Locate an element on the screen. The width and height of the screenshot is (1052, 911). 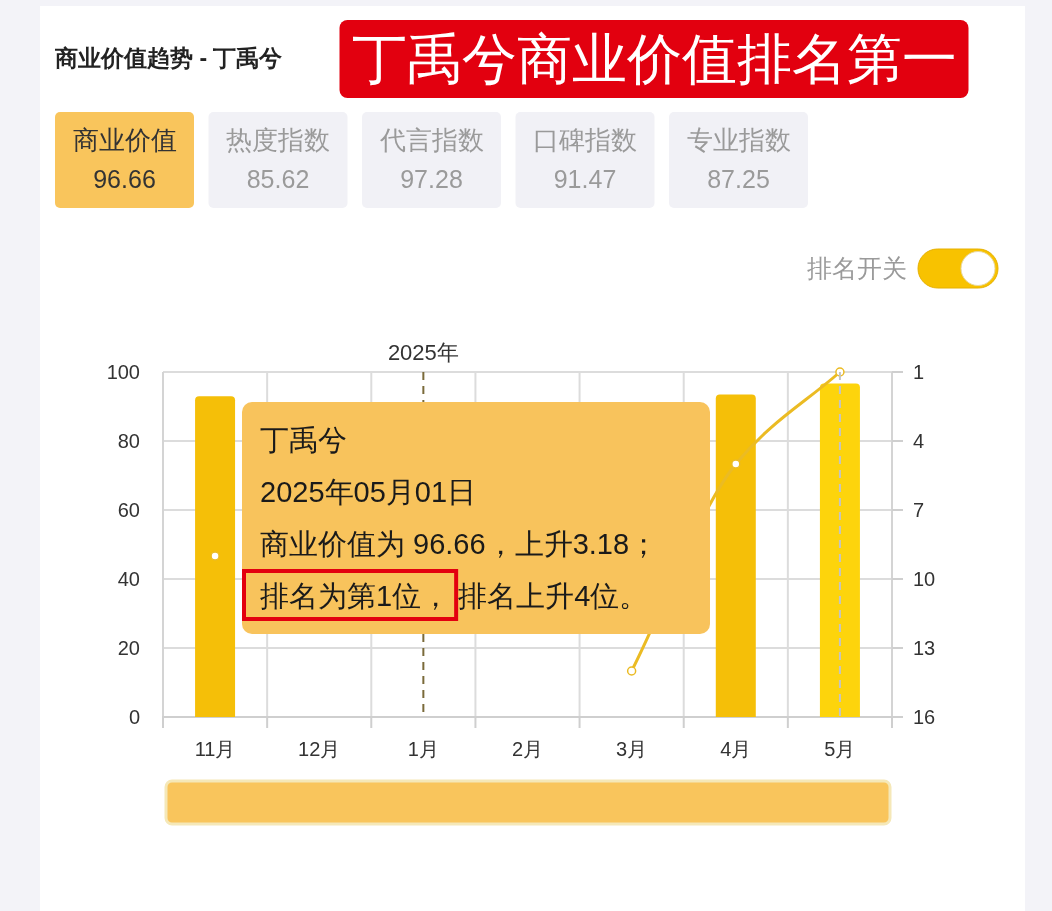
x-tick-label: 1月 is located at coordinates (423, 749).